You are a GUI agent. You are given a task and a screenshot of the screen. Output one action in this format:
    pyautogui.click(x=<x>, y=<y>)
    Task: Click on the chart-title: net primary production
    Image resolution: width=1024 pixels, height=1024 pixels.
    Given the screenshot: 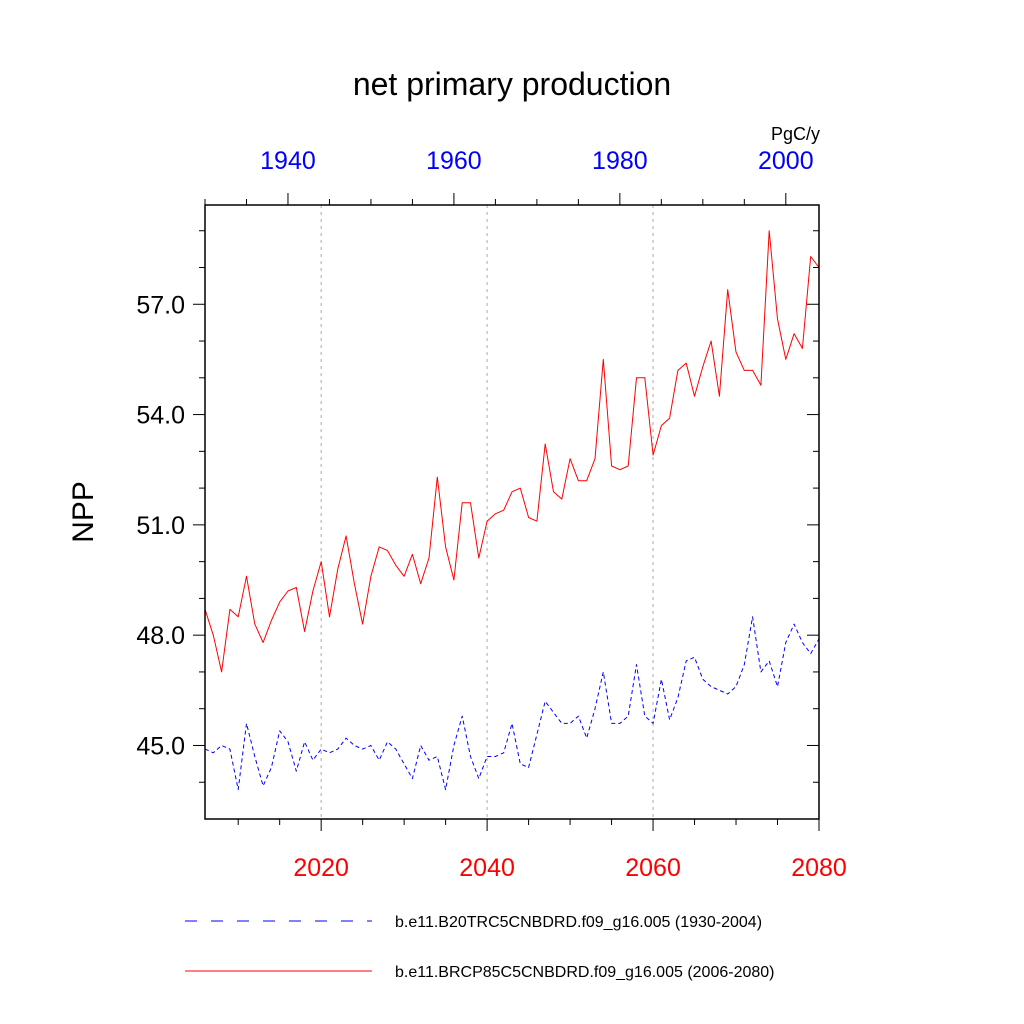 What is the action you would take?
    pyautogui.click(x=512, y=84)
    